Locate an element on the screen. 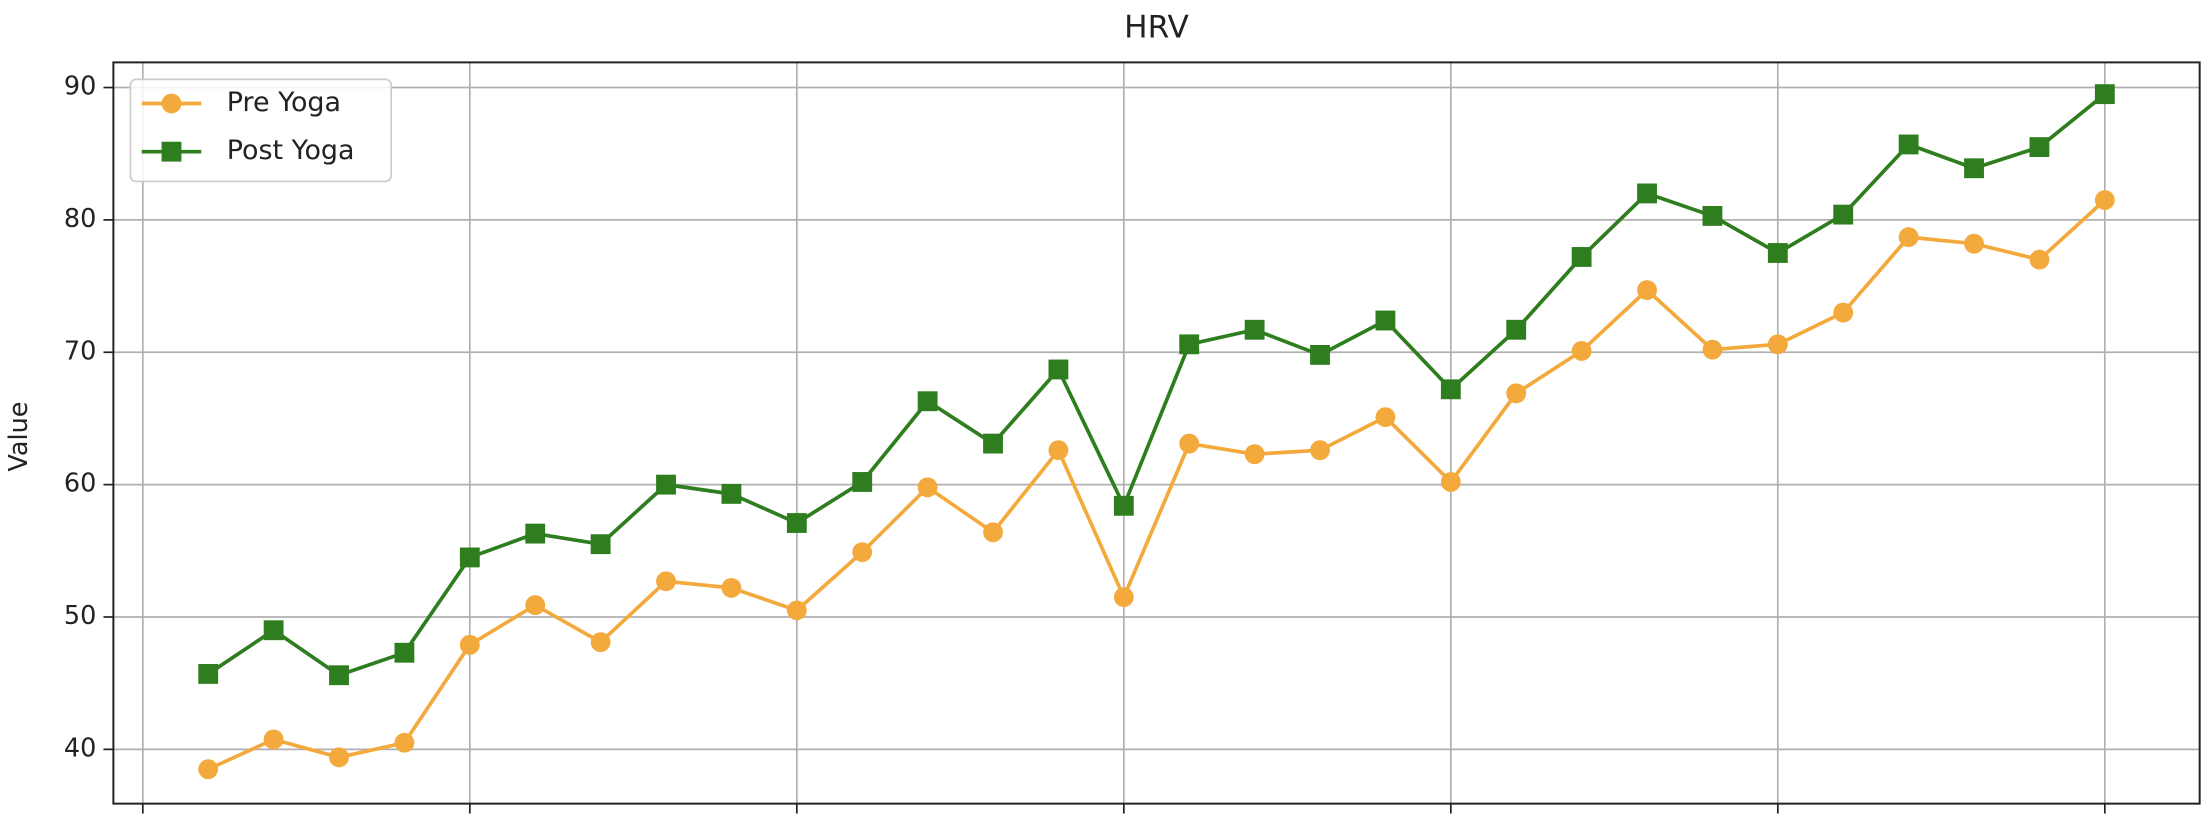 This screenshot has width=2211, height=832. y-tick-label: 90 is located at coordinates (80, 87).